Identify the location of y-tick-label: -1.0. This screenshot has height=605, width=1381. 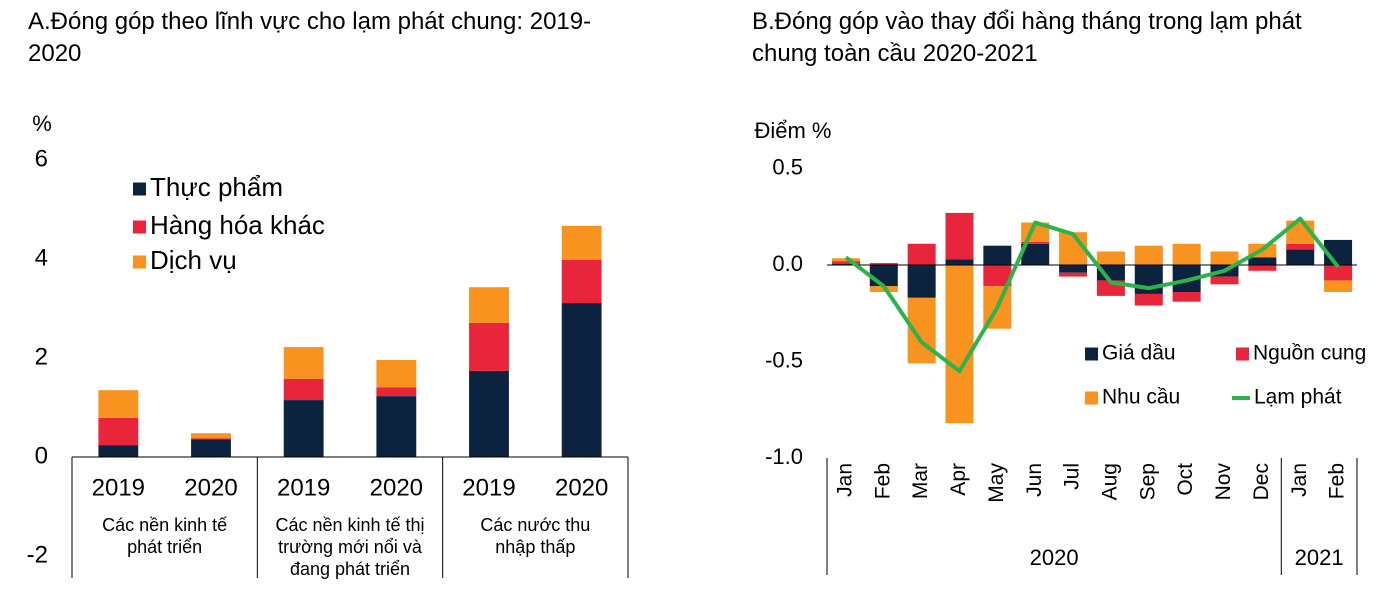
(784, 456).